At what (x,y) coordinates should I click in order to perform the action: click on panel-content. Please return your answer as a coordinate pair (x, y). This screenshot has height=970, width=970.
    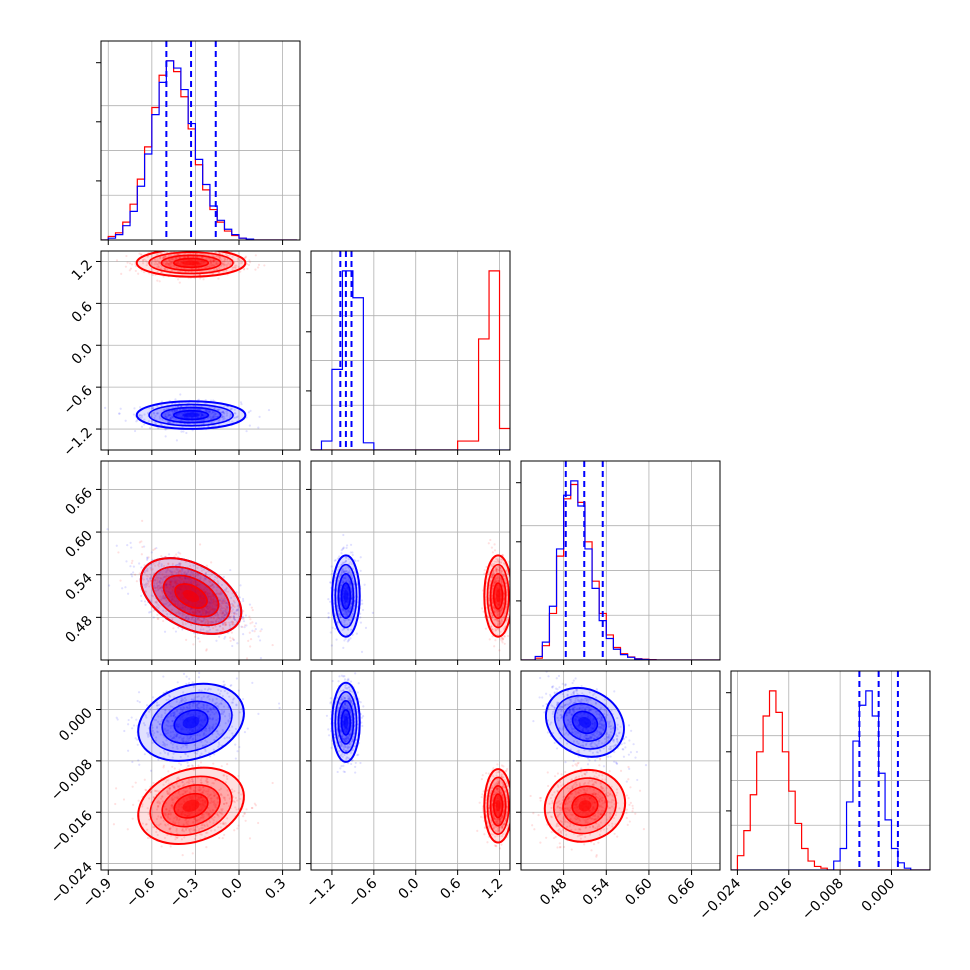
    Looking at the image, I should click on (196, 764).